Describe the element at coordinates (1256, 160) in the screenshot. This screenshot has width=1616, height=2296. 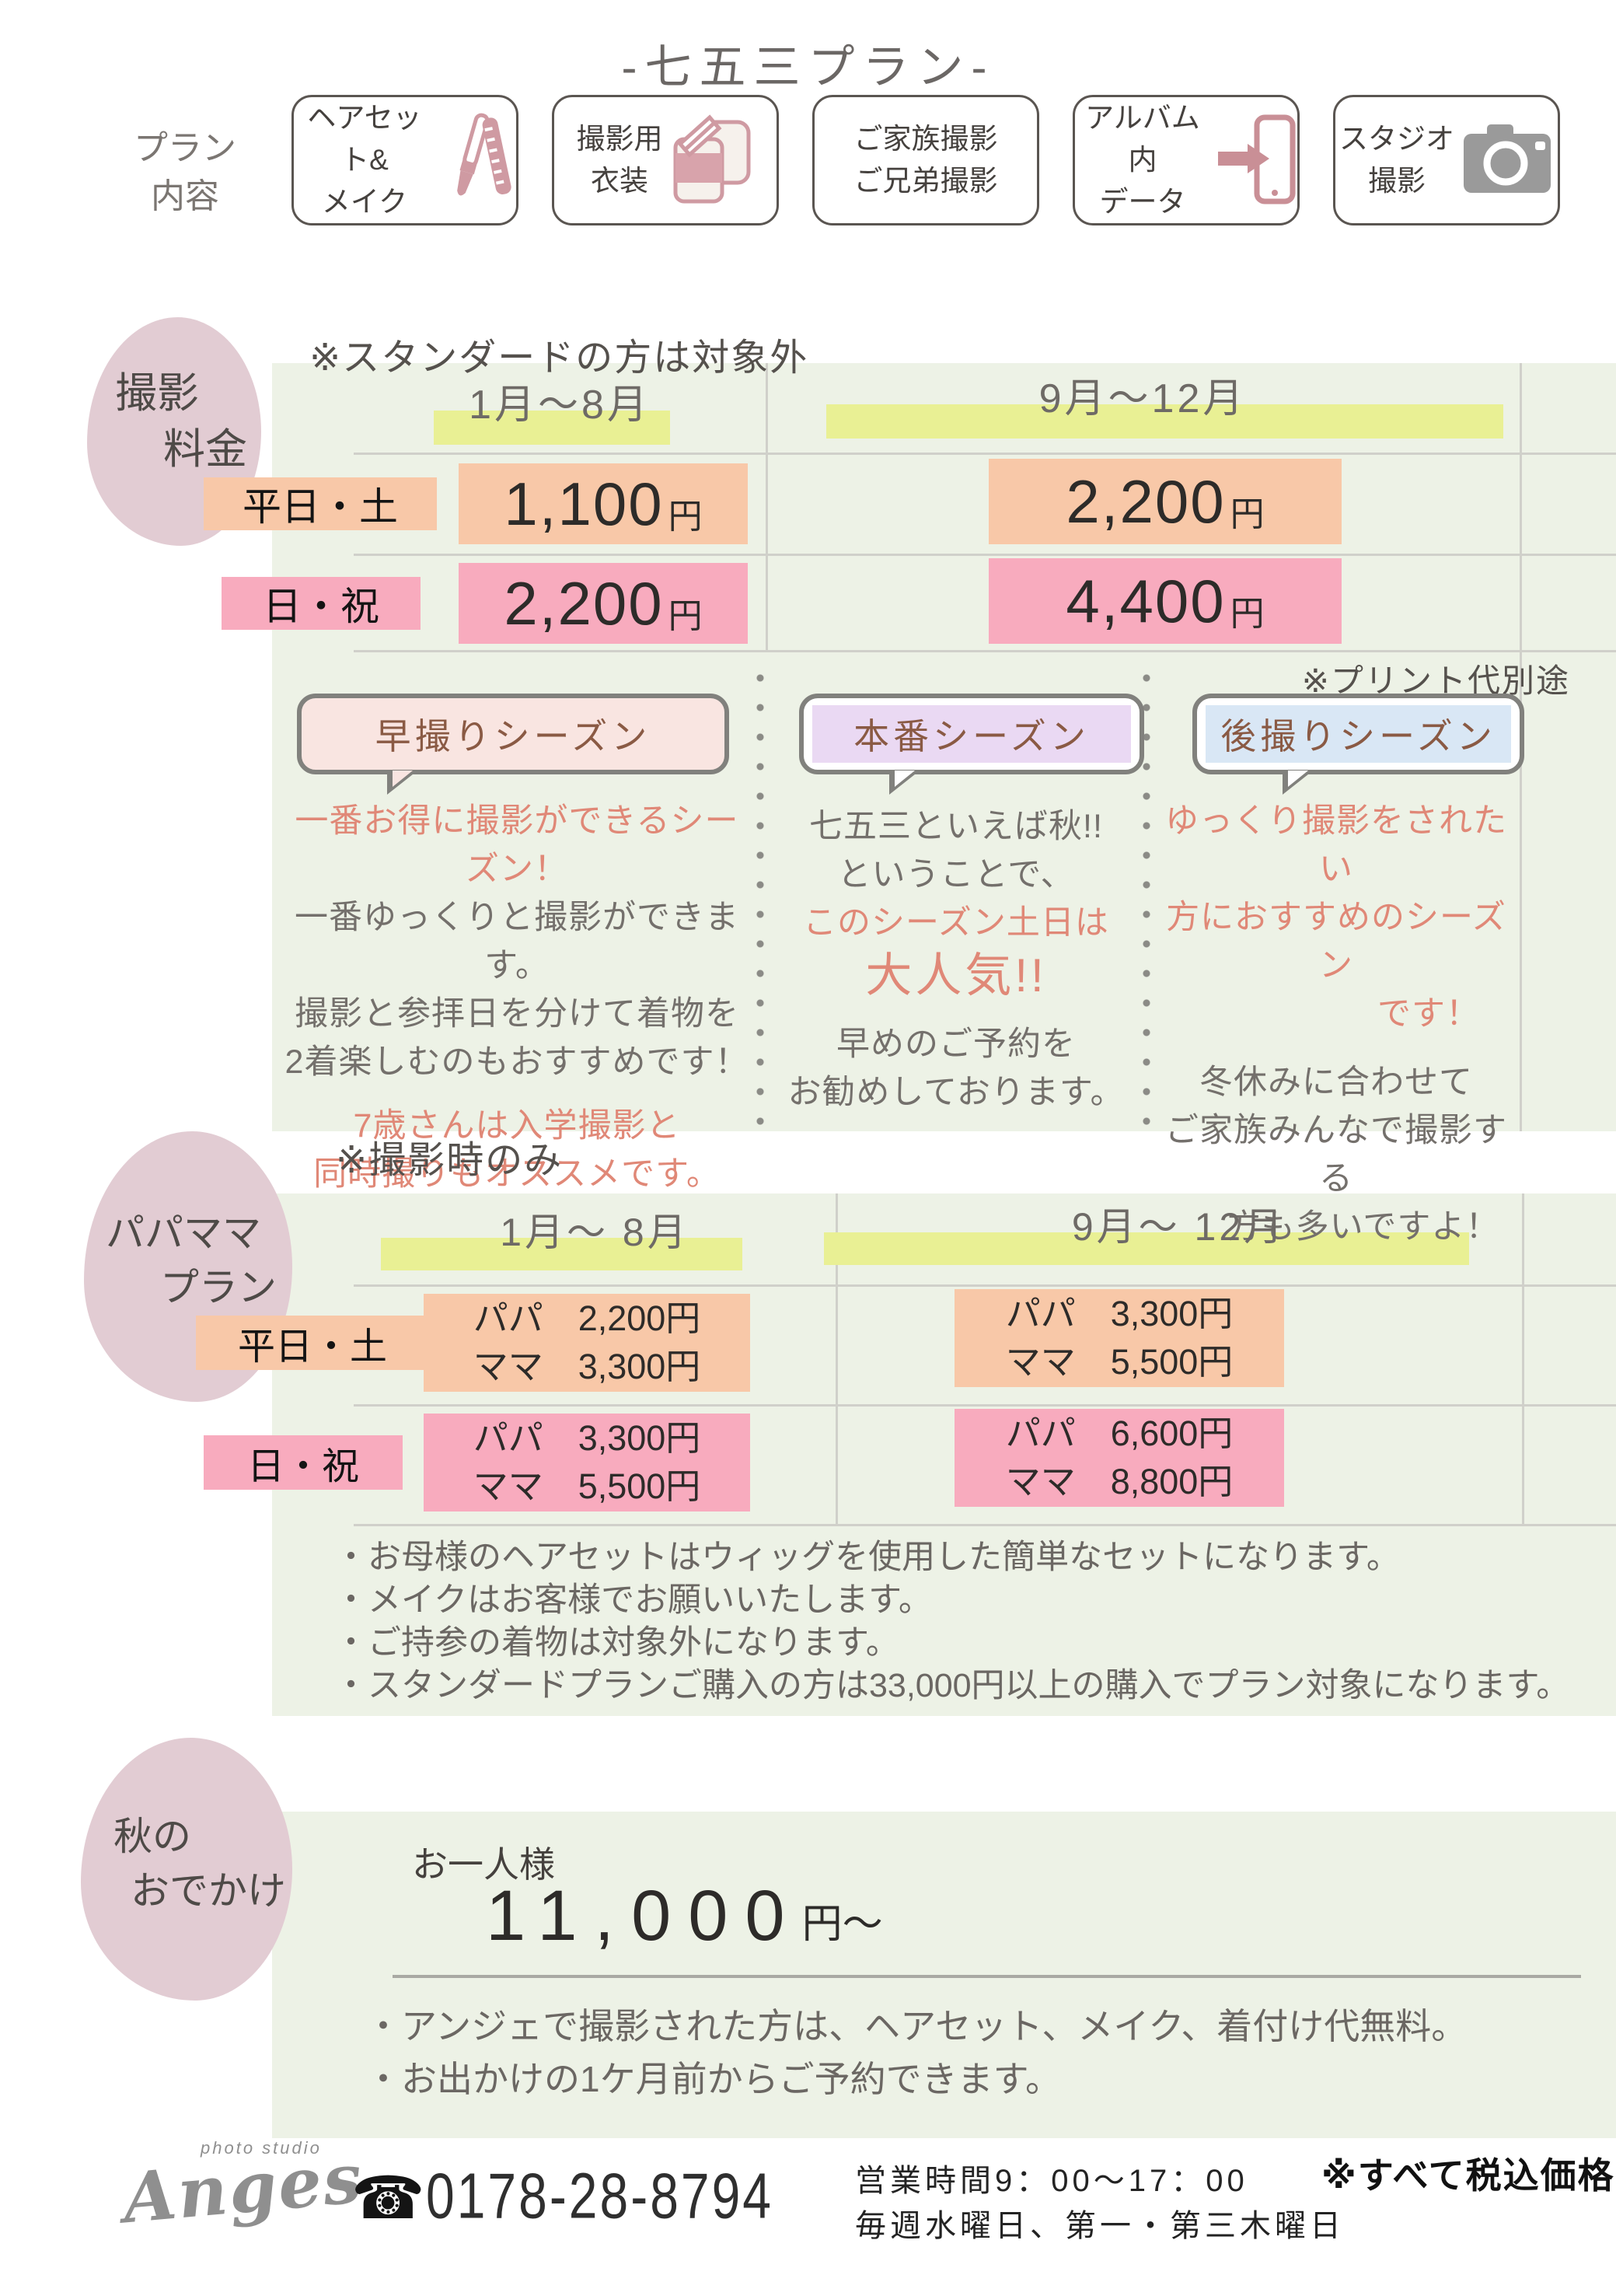
I see `phone-data-icon` at that location.